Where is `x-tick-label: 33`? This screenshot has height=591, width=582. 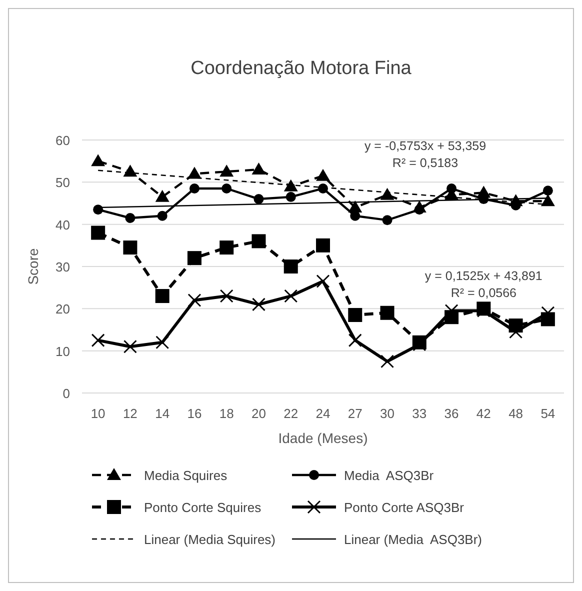
x-tick-label: 33 is located at coordinates (419, 413).